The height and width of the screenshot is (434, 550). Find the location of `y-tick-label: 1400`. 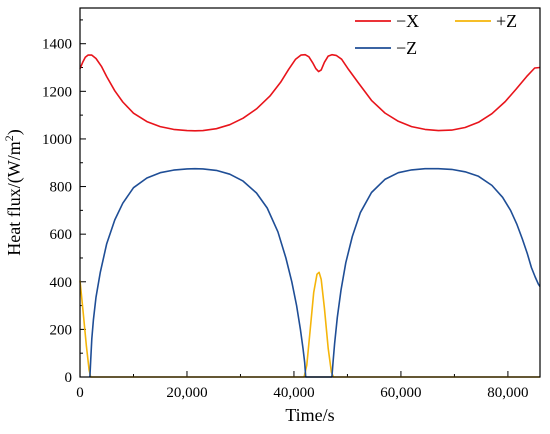

y-tick-label: 1400 is located at coordinates (57, 45).